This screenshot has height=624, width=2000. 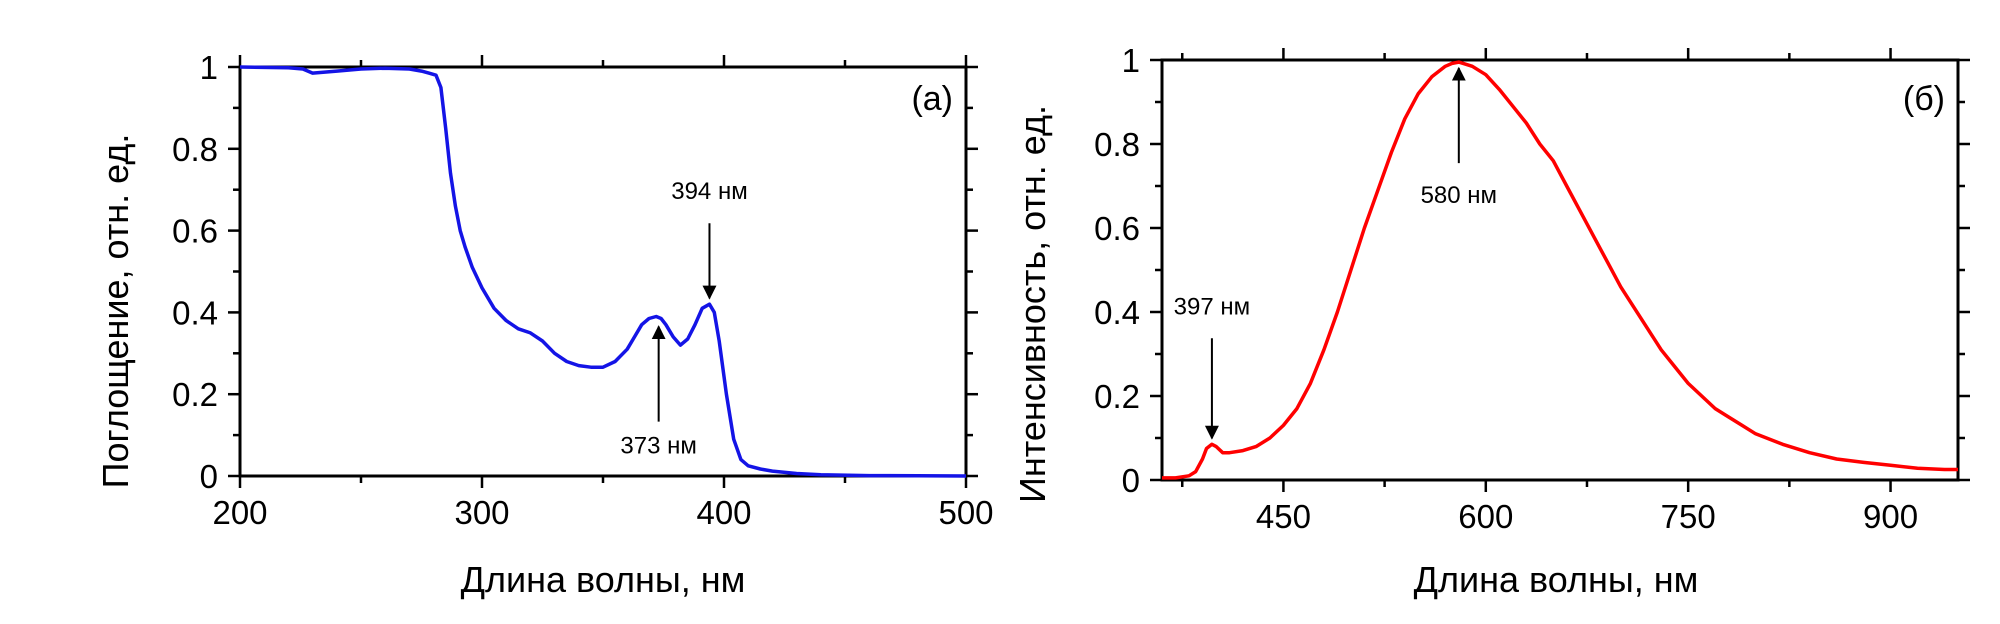 I want to click on panel-b-y-tick-label: 1, so click(x=1131, y=60).